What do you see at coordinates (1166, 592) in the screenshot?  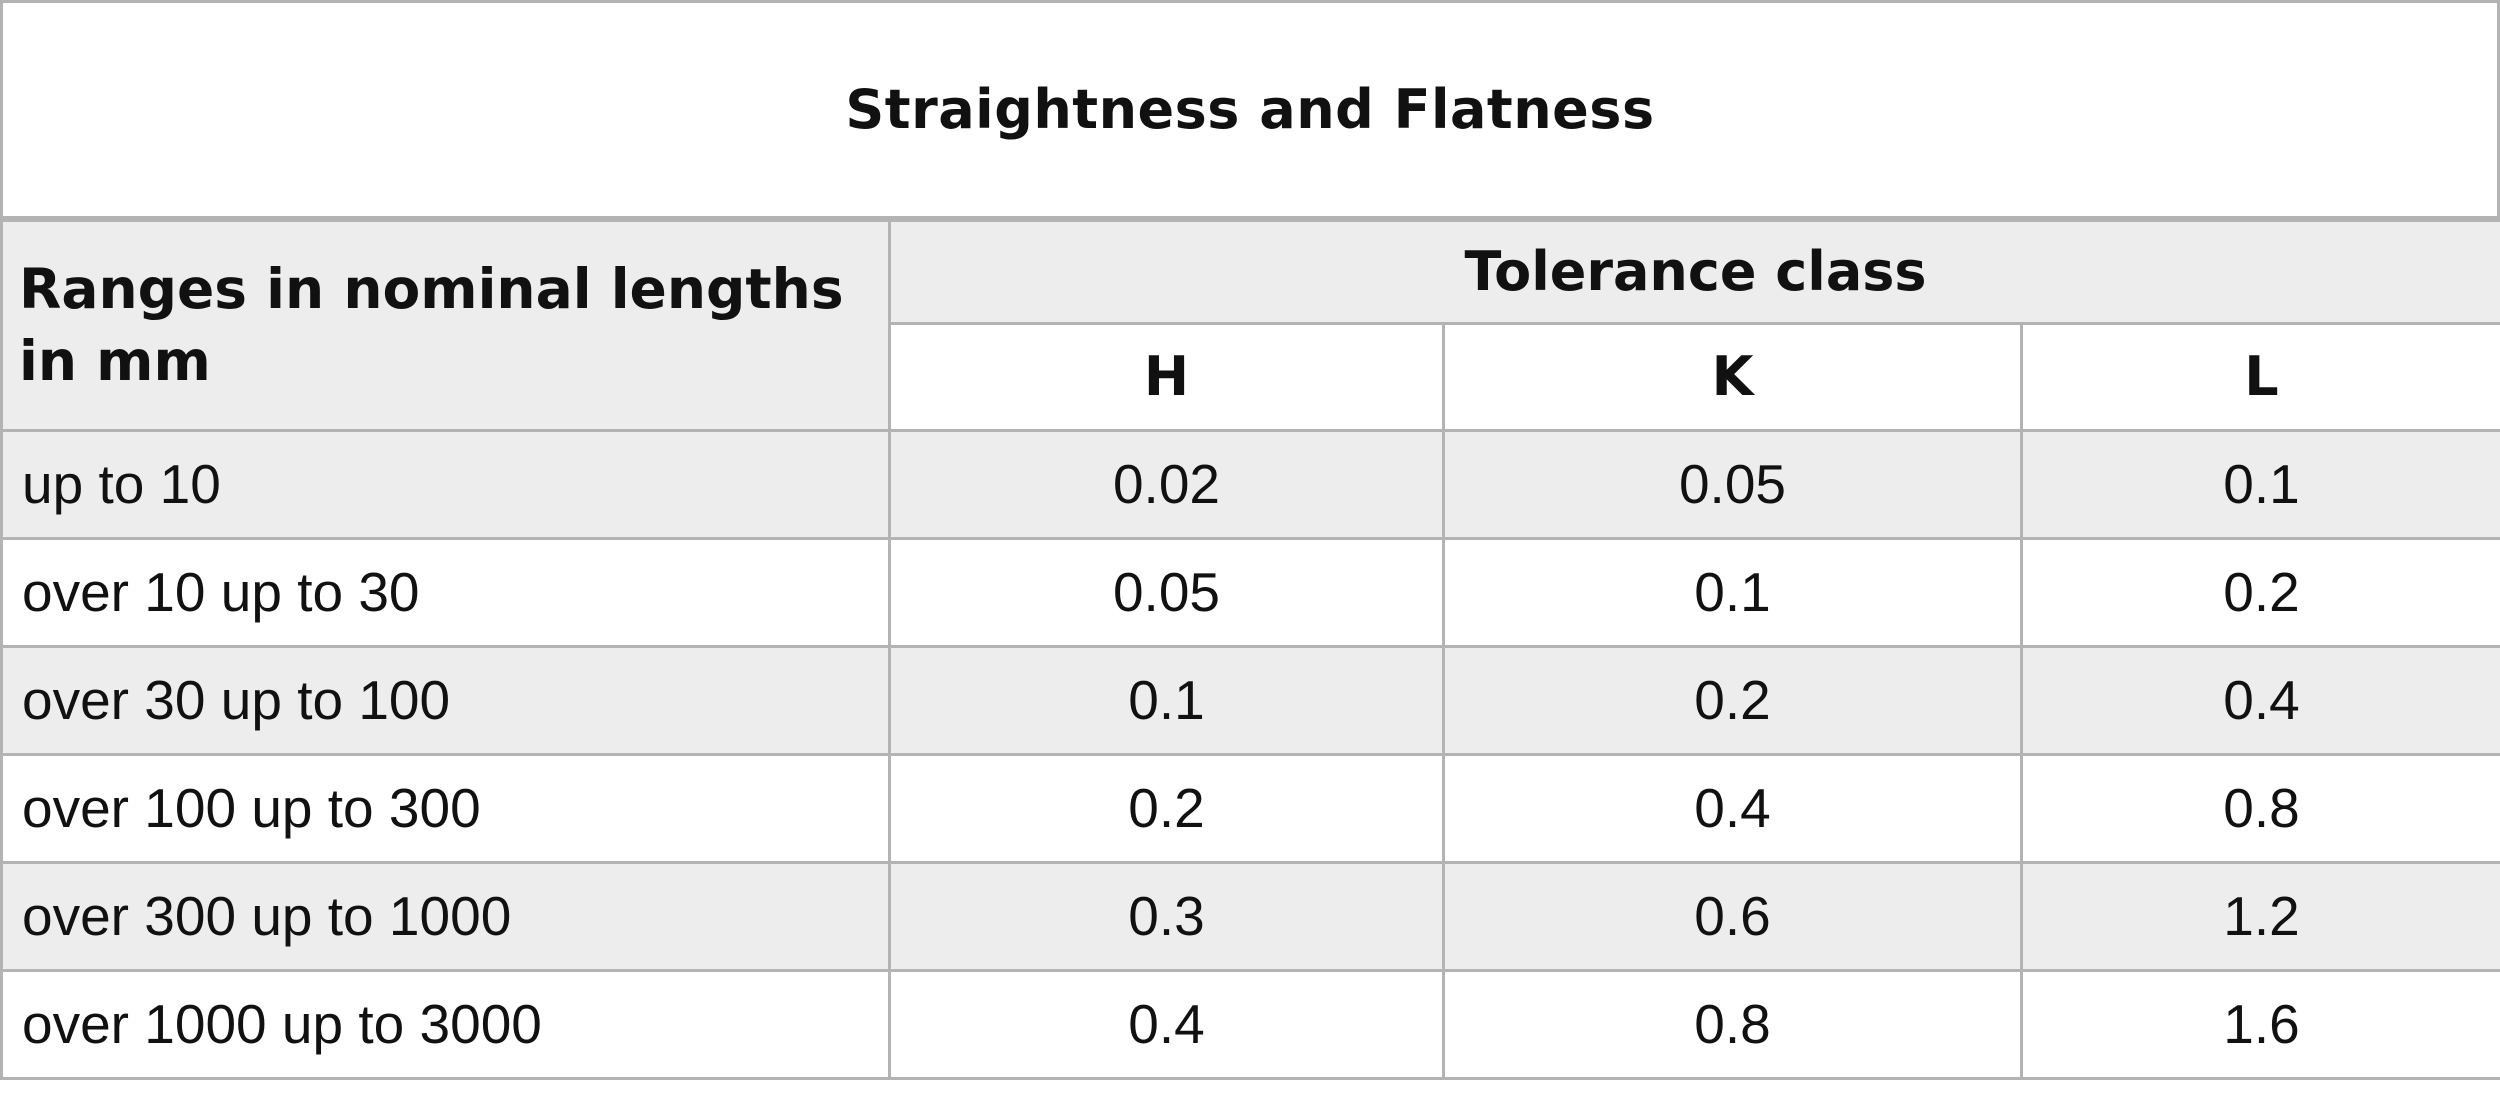 I see `value-cell-h: 0.05` at bounding box center [1166, 592].